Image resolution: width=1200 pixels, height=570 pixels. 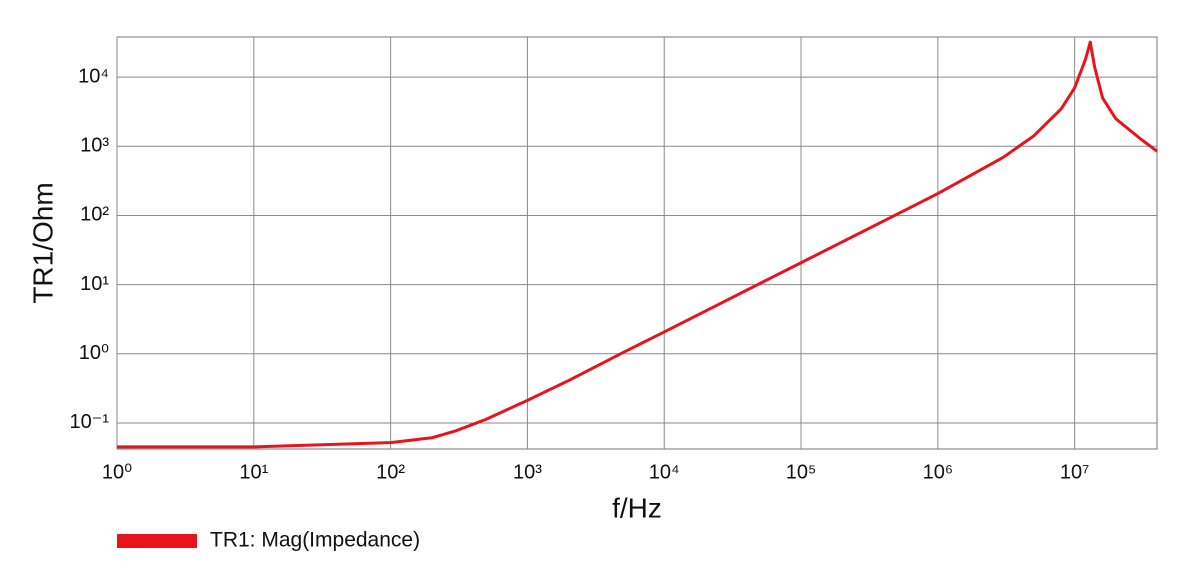 What do you see at coordinates (938, 472) in the screenshot?
I see `x-tick-label: 10⁶` at bounding box center [938, 472].